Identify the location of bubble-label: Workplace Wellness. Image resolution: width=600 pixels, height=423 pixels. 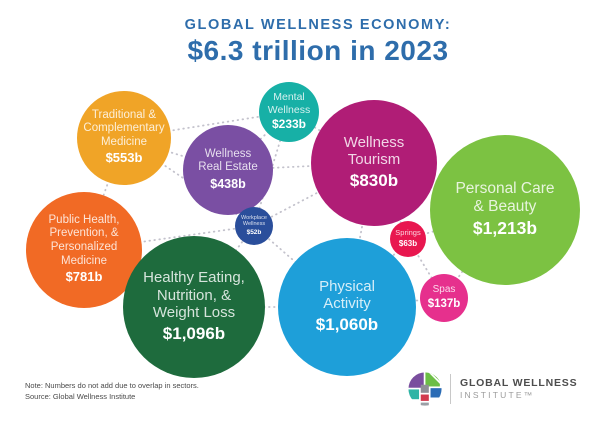
(254, 221).